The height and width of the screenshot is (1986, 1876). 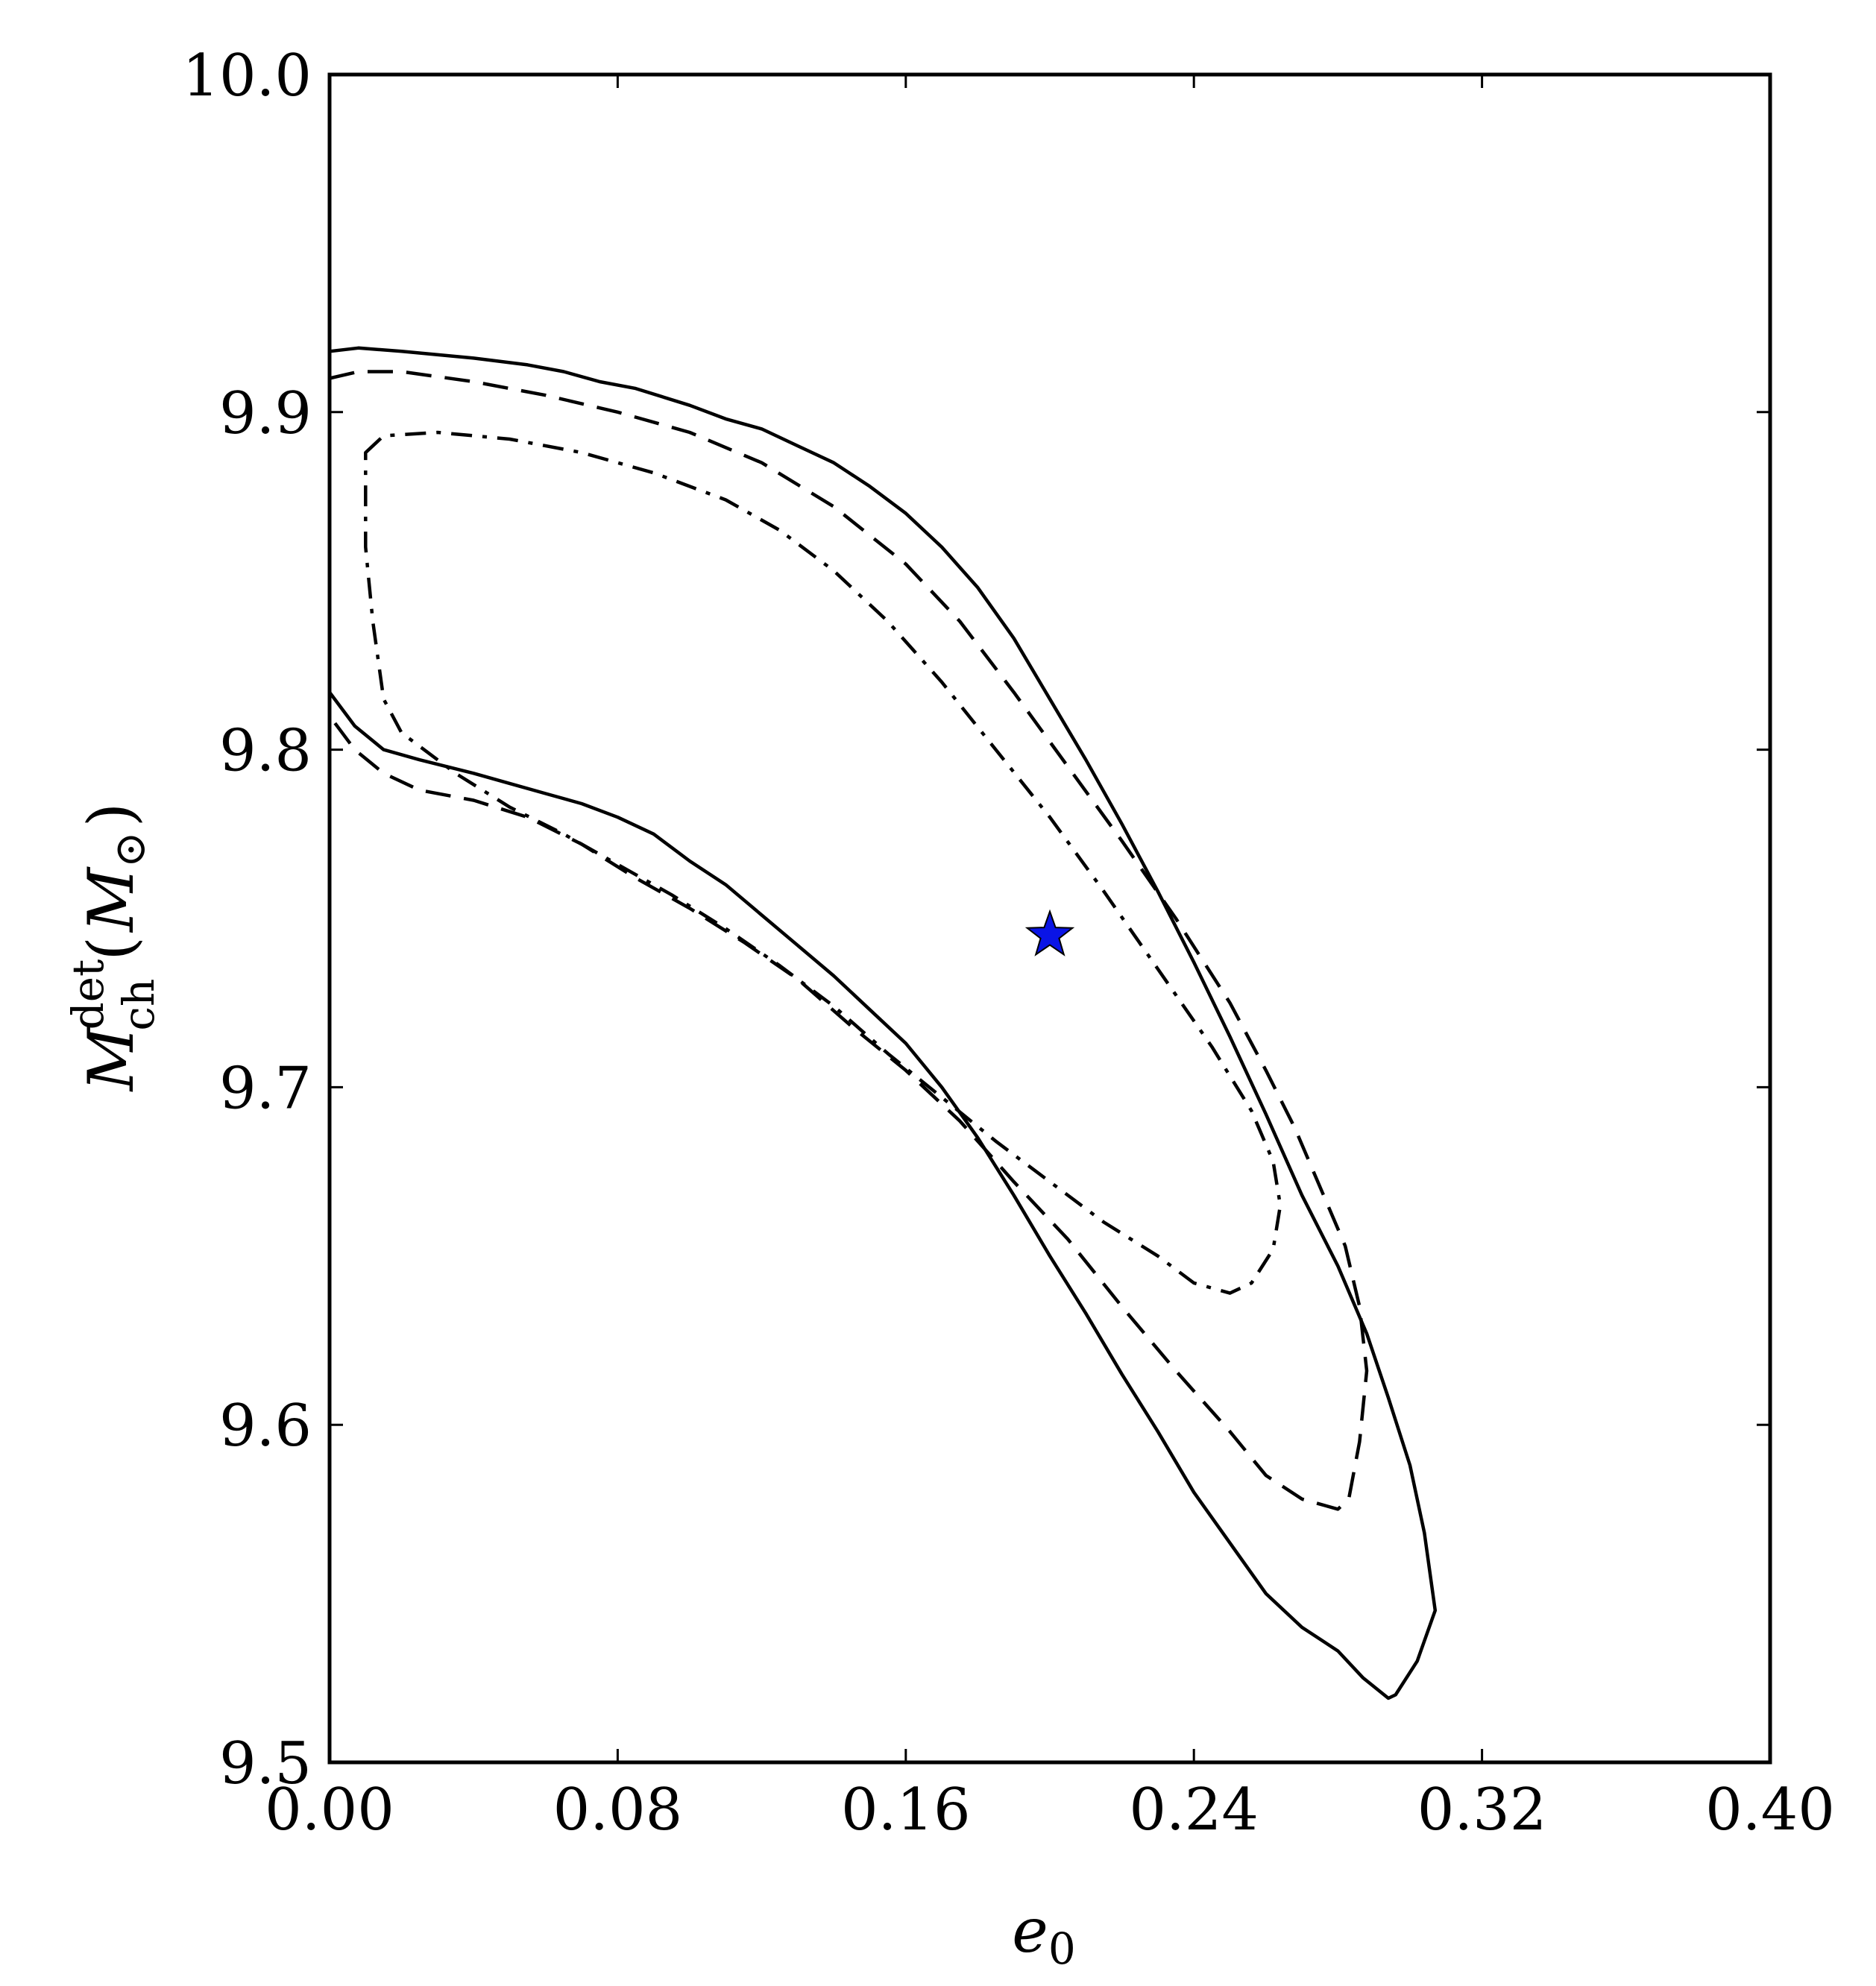 I want to click on marker-group, so click(x=1049, y=933).